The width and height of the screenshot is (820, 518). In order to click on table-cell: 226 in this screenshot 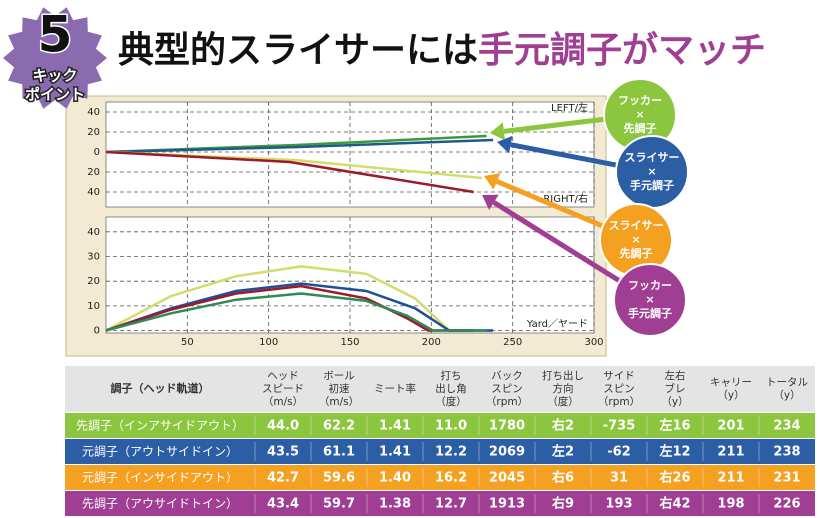, I will do `click(786, 504)`.